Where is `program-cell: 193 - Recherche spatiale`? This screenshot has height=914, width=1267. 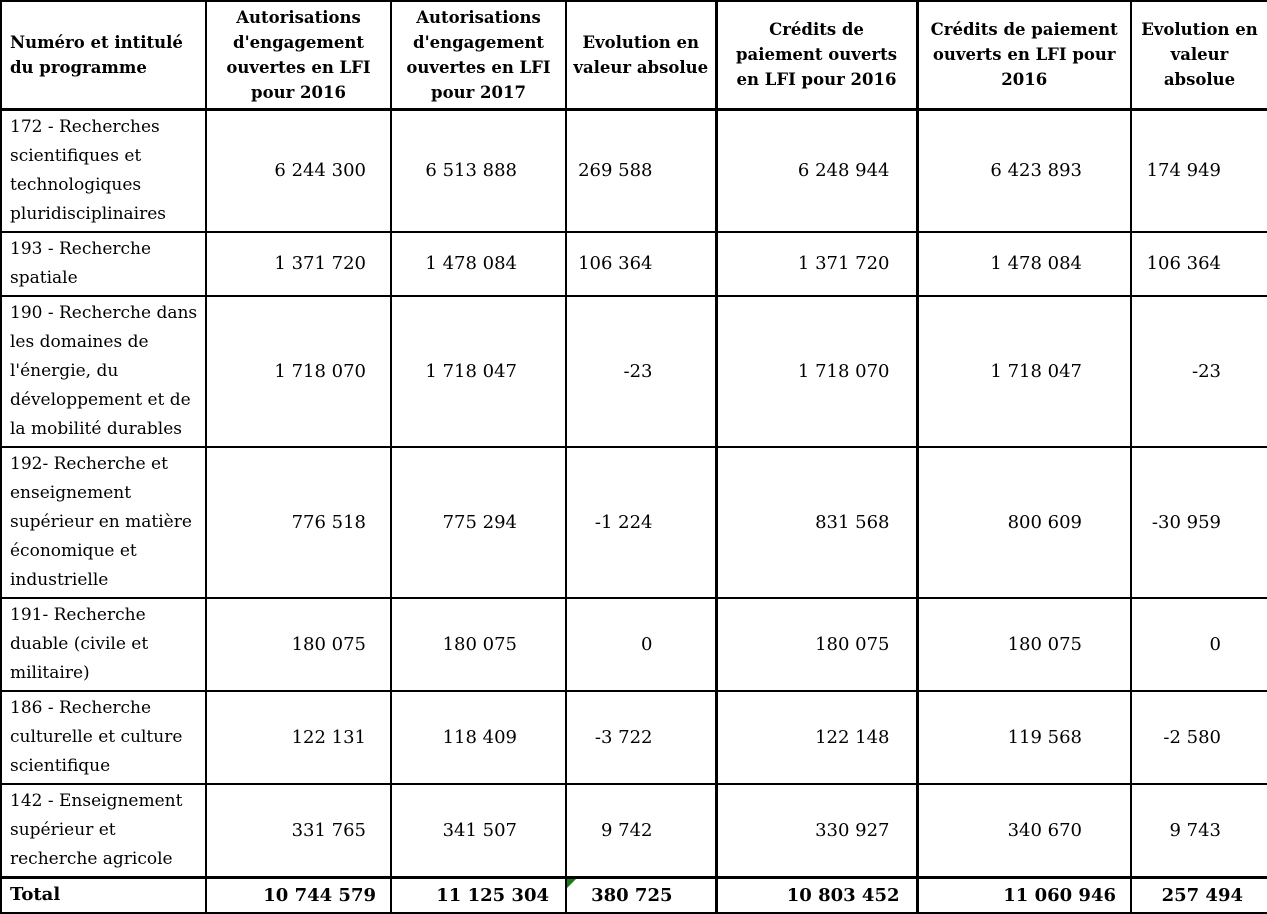
program-cell: 193 - Recherche spatiale is located at coordinates (103, 263).